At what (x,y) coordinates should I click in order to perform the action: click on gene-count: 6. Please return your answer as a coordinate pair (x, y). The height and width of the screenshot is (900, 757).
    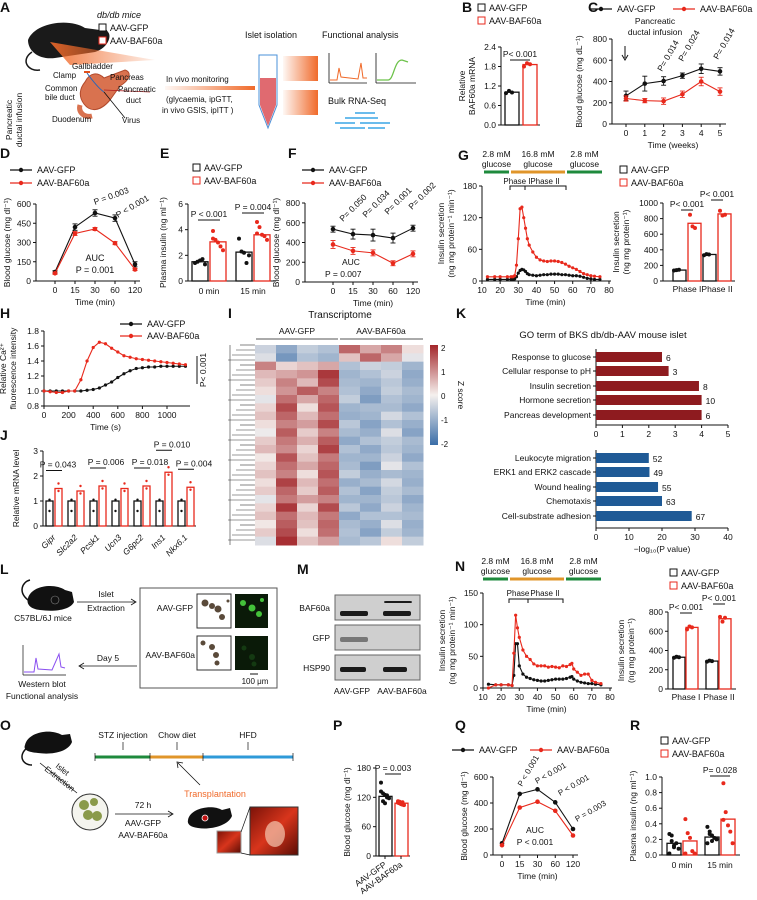
    Looking at the image, I should click on (668, 358).